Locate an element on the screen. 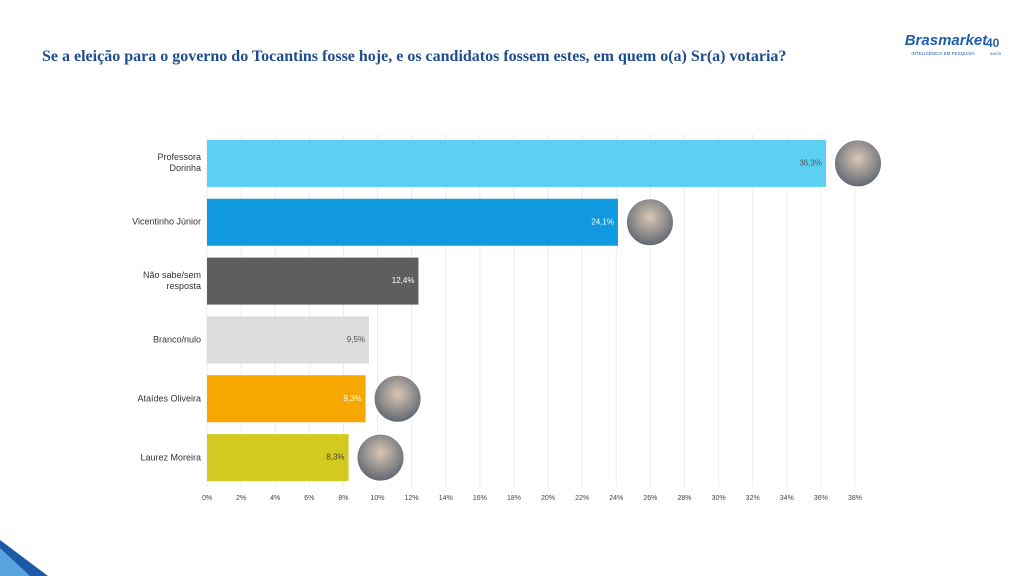  x-tick-label: 14% is located at coordinates (446, 498).